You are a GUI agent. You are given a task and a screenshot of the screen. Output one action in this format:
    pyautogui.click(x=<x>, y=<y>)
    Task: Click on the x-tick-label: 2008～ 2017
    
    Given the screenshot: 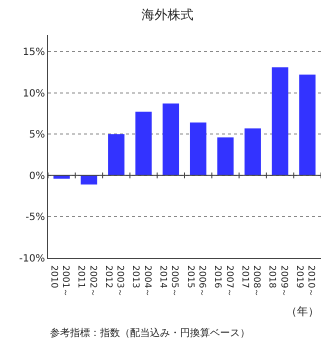 What is the action you would take?
    pyautogui.click(x=250, y=281)
    